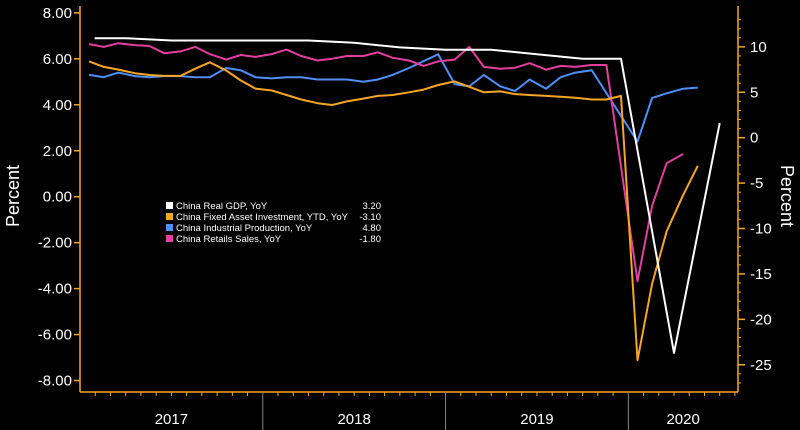  What do you see at coordinates (682, 419) in the screenshot?
I see `x-tick-label: 2020` at bounding box center [682, 419].